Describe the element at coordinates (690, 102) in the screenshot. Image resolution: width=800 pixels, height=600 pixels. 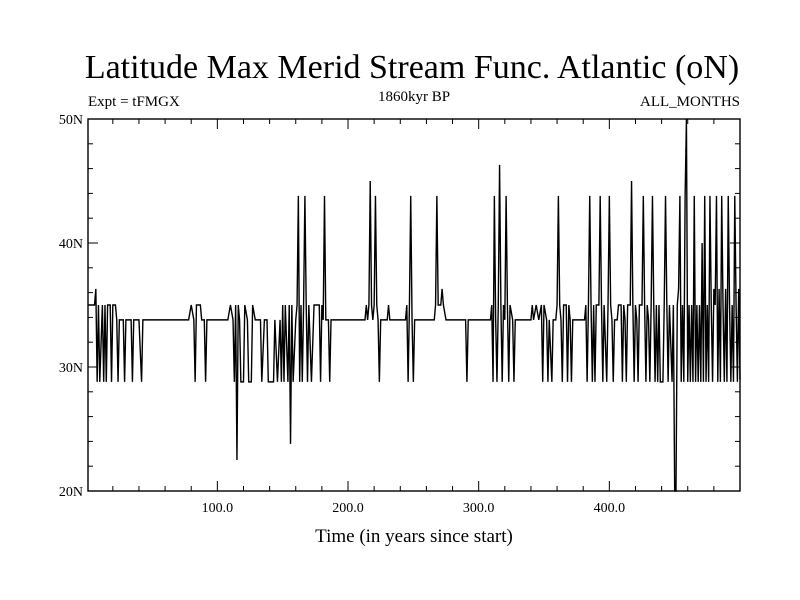
I see `months-label: ALL_MONTHS` at that location.